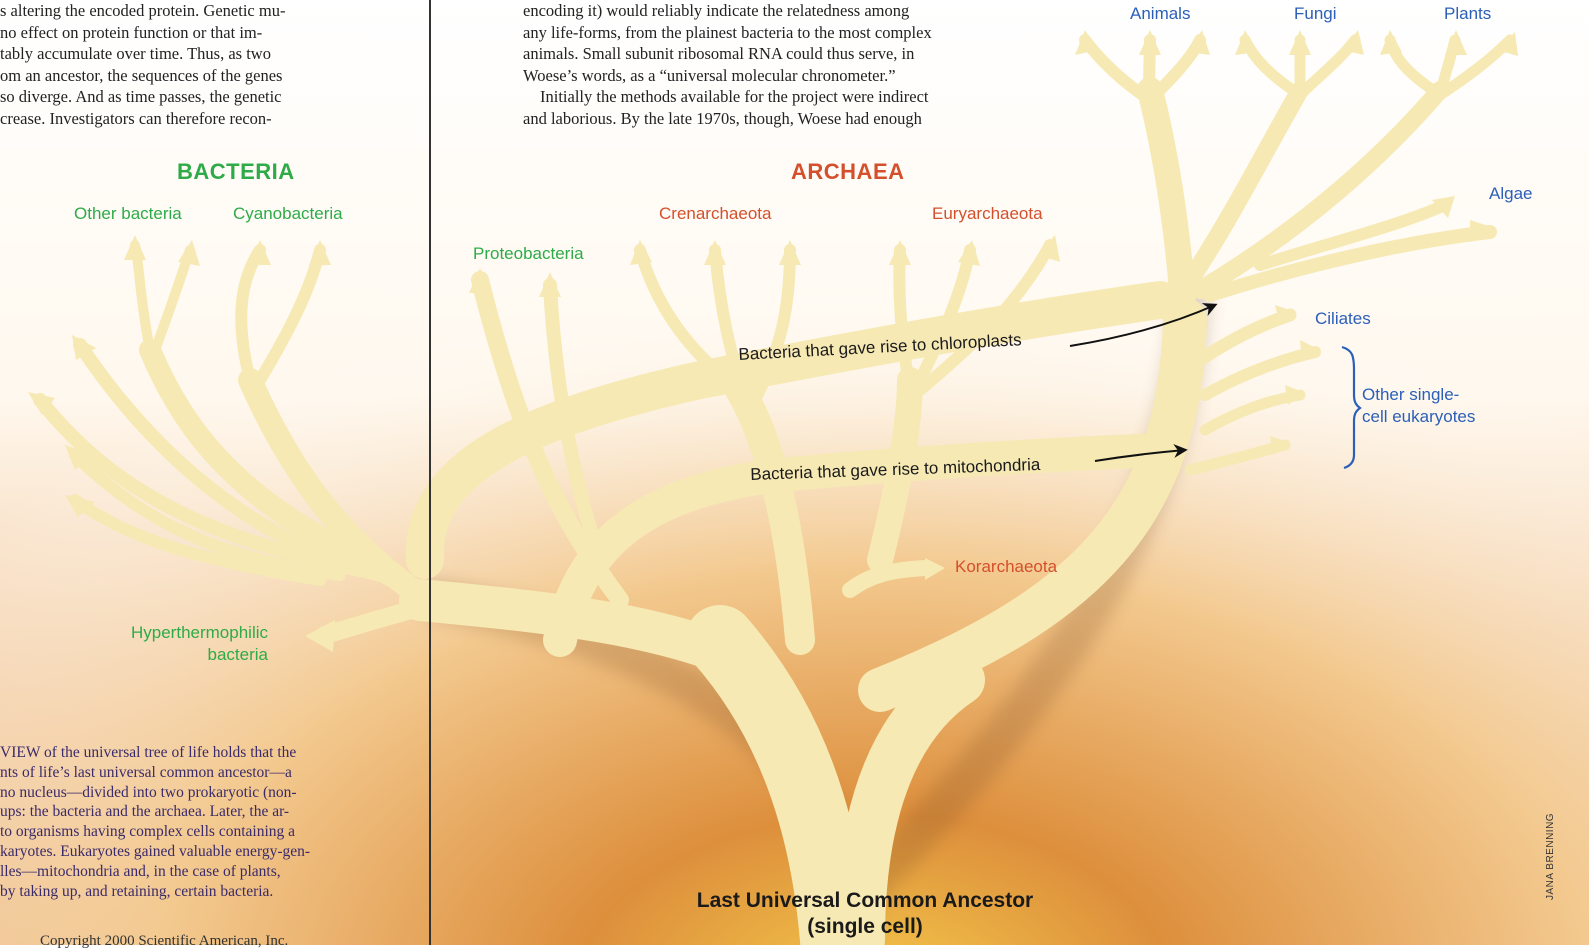 This screenshot has width=1589, height=950. I want to click on label-algae: Algae, so click(1511, 193).